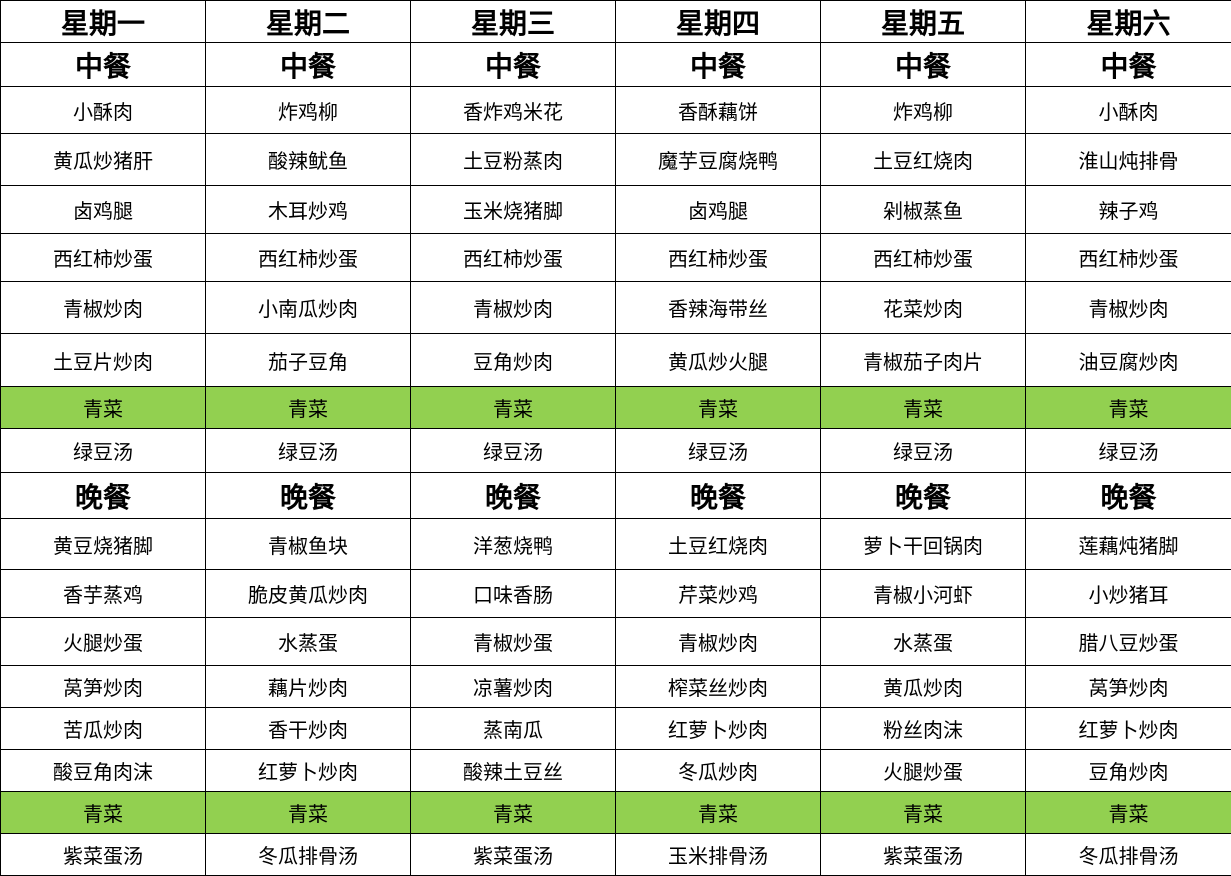  I want to click on dish-cell: 脆皮黄瓜炒肉, so click(308, 594).